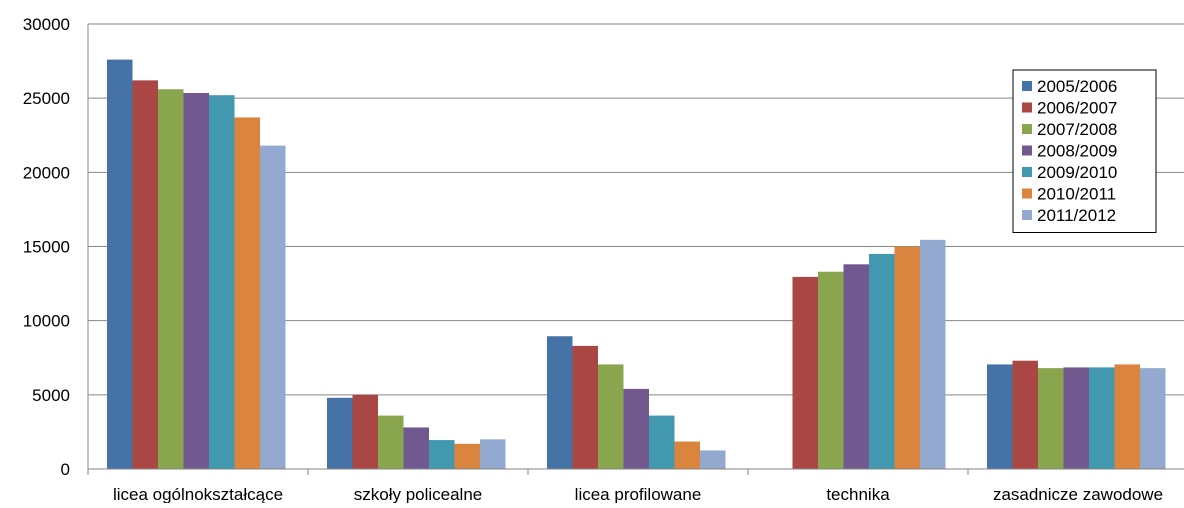  Describe the element at coordinates (1077, 151) in the screenshot. I see `legend-label: 2008/2009` at that location.